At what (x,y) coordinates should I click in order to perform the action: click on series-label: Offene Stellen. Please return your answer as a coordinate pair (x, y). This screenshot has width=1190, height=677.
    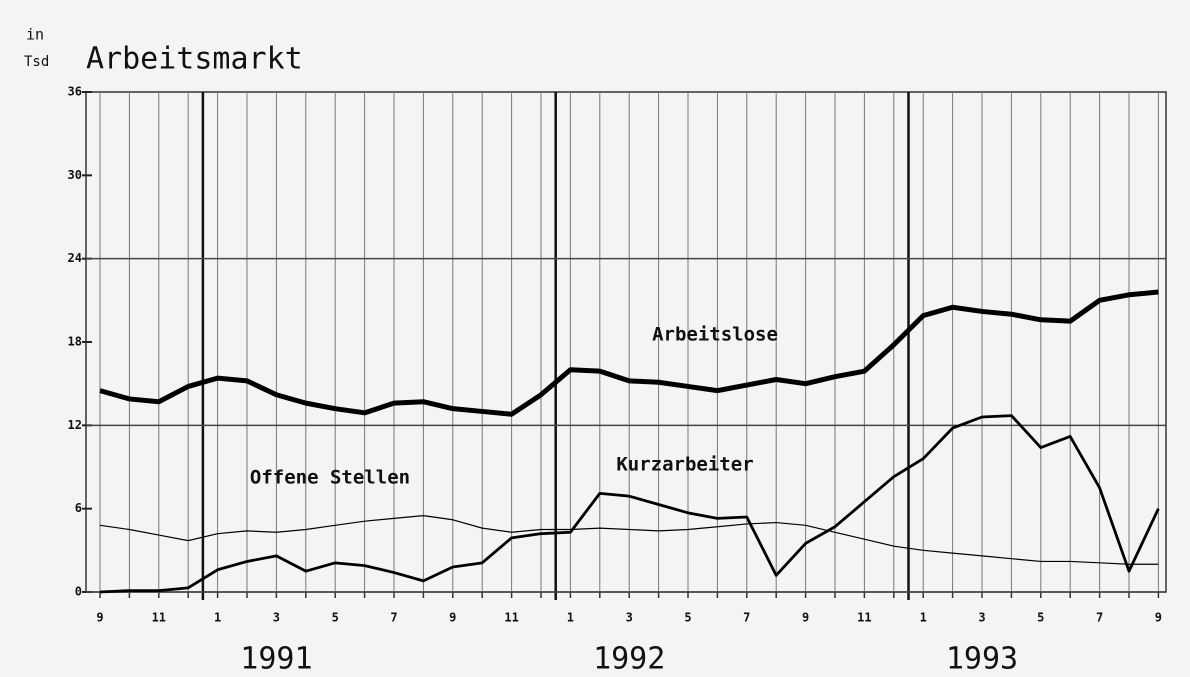
    Looking at the image, I should click on (330, 478).